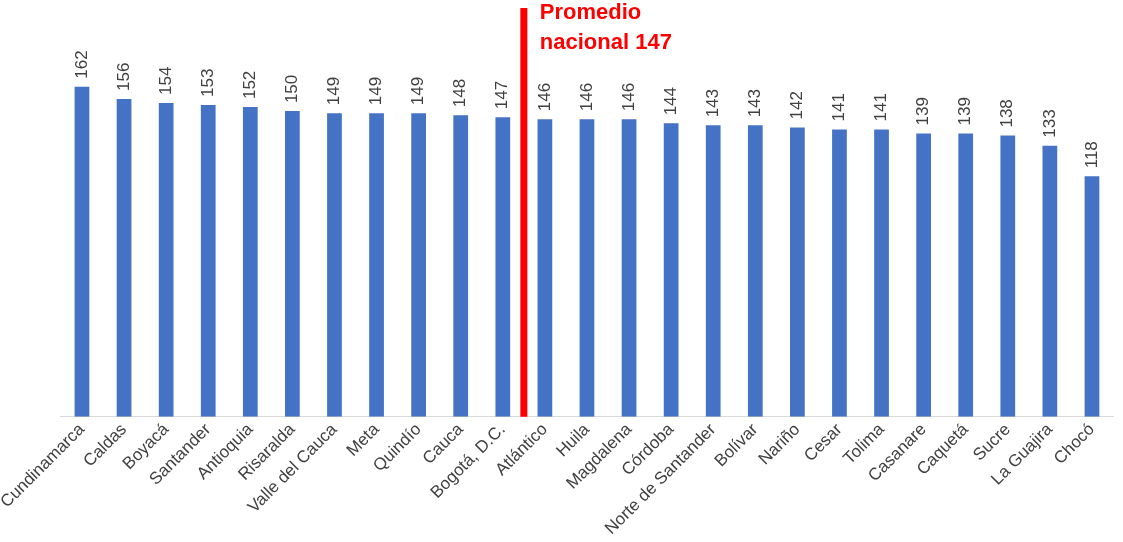 The height and width of the screenshot is (542, 1123). Describe the element at coordinates (249, 85) in the screenshot. I see `data-label: 152` at that location.